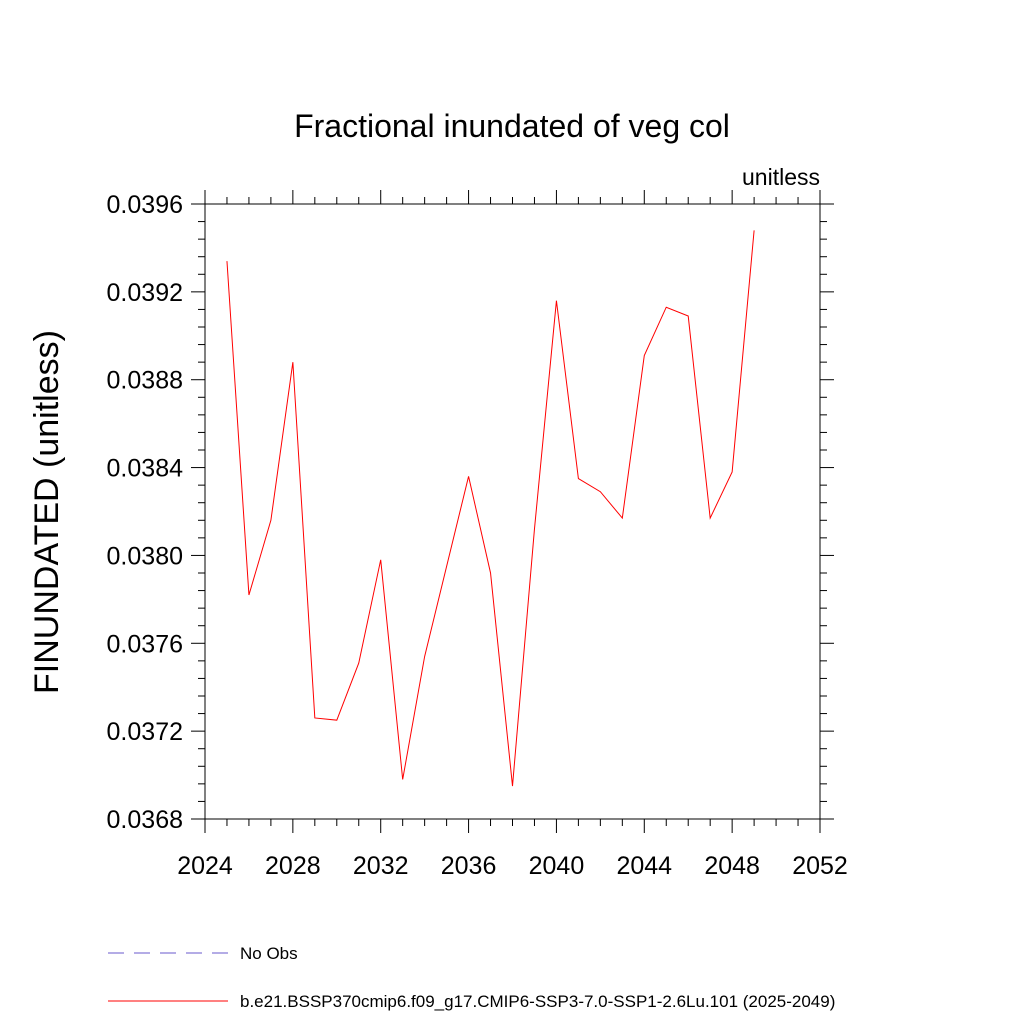 The height and width of the screenshot is (1024, 1024). What do you see at coordinates (293, 866) in the screenshot?
I see `x-tick-label: 2028` at bounding box center [293, 866].